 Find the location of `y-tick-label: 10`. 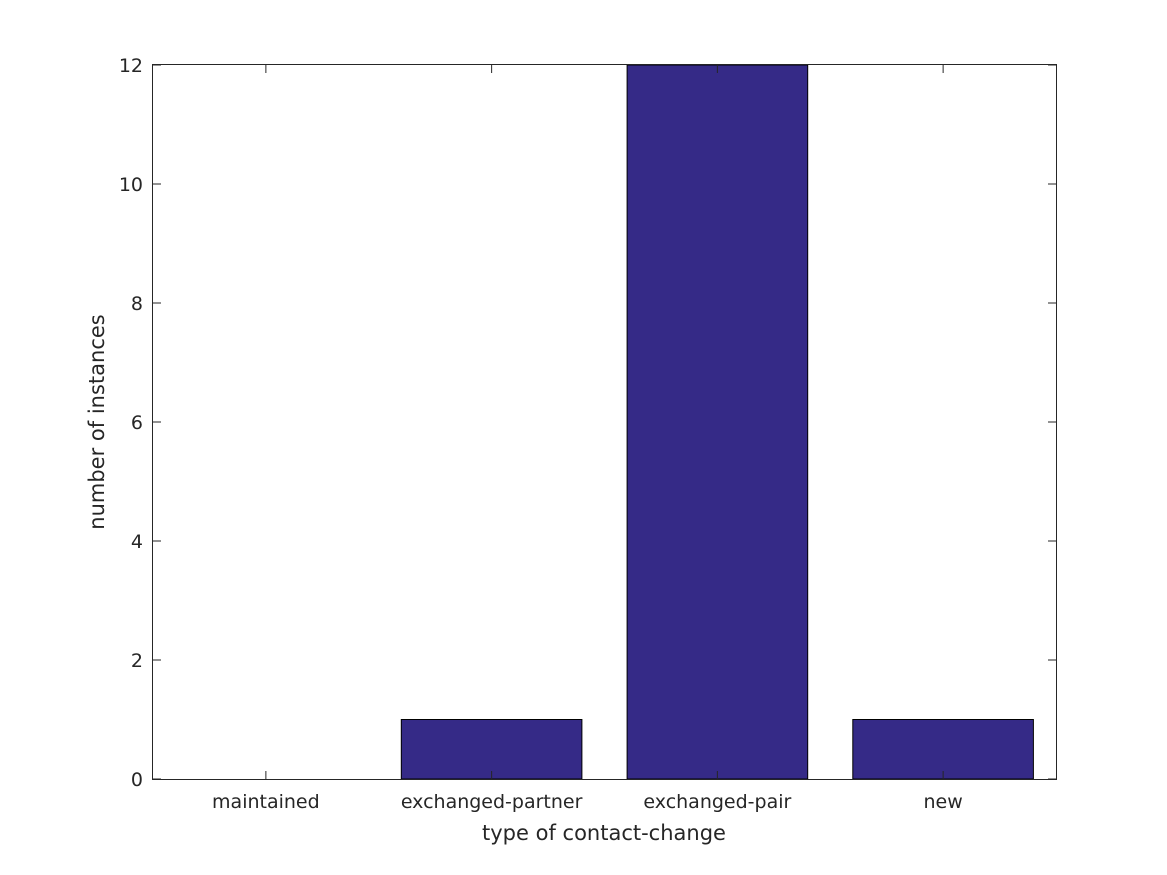

y-tick-label: 10 is located at coordinates (131, 185).